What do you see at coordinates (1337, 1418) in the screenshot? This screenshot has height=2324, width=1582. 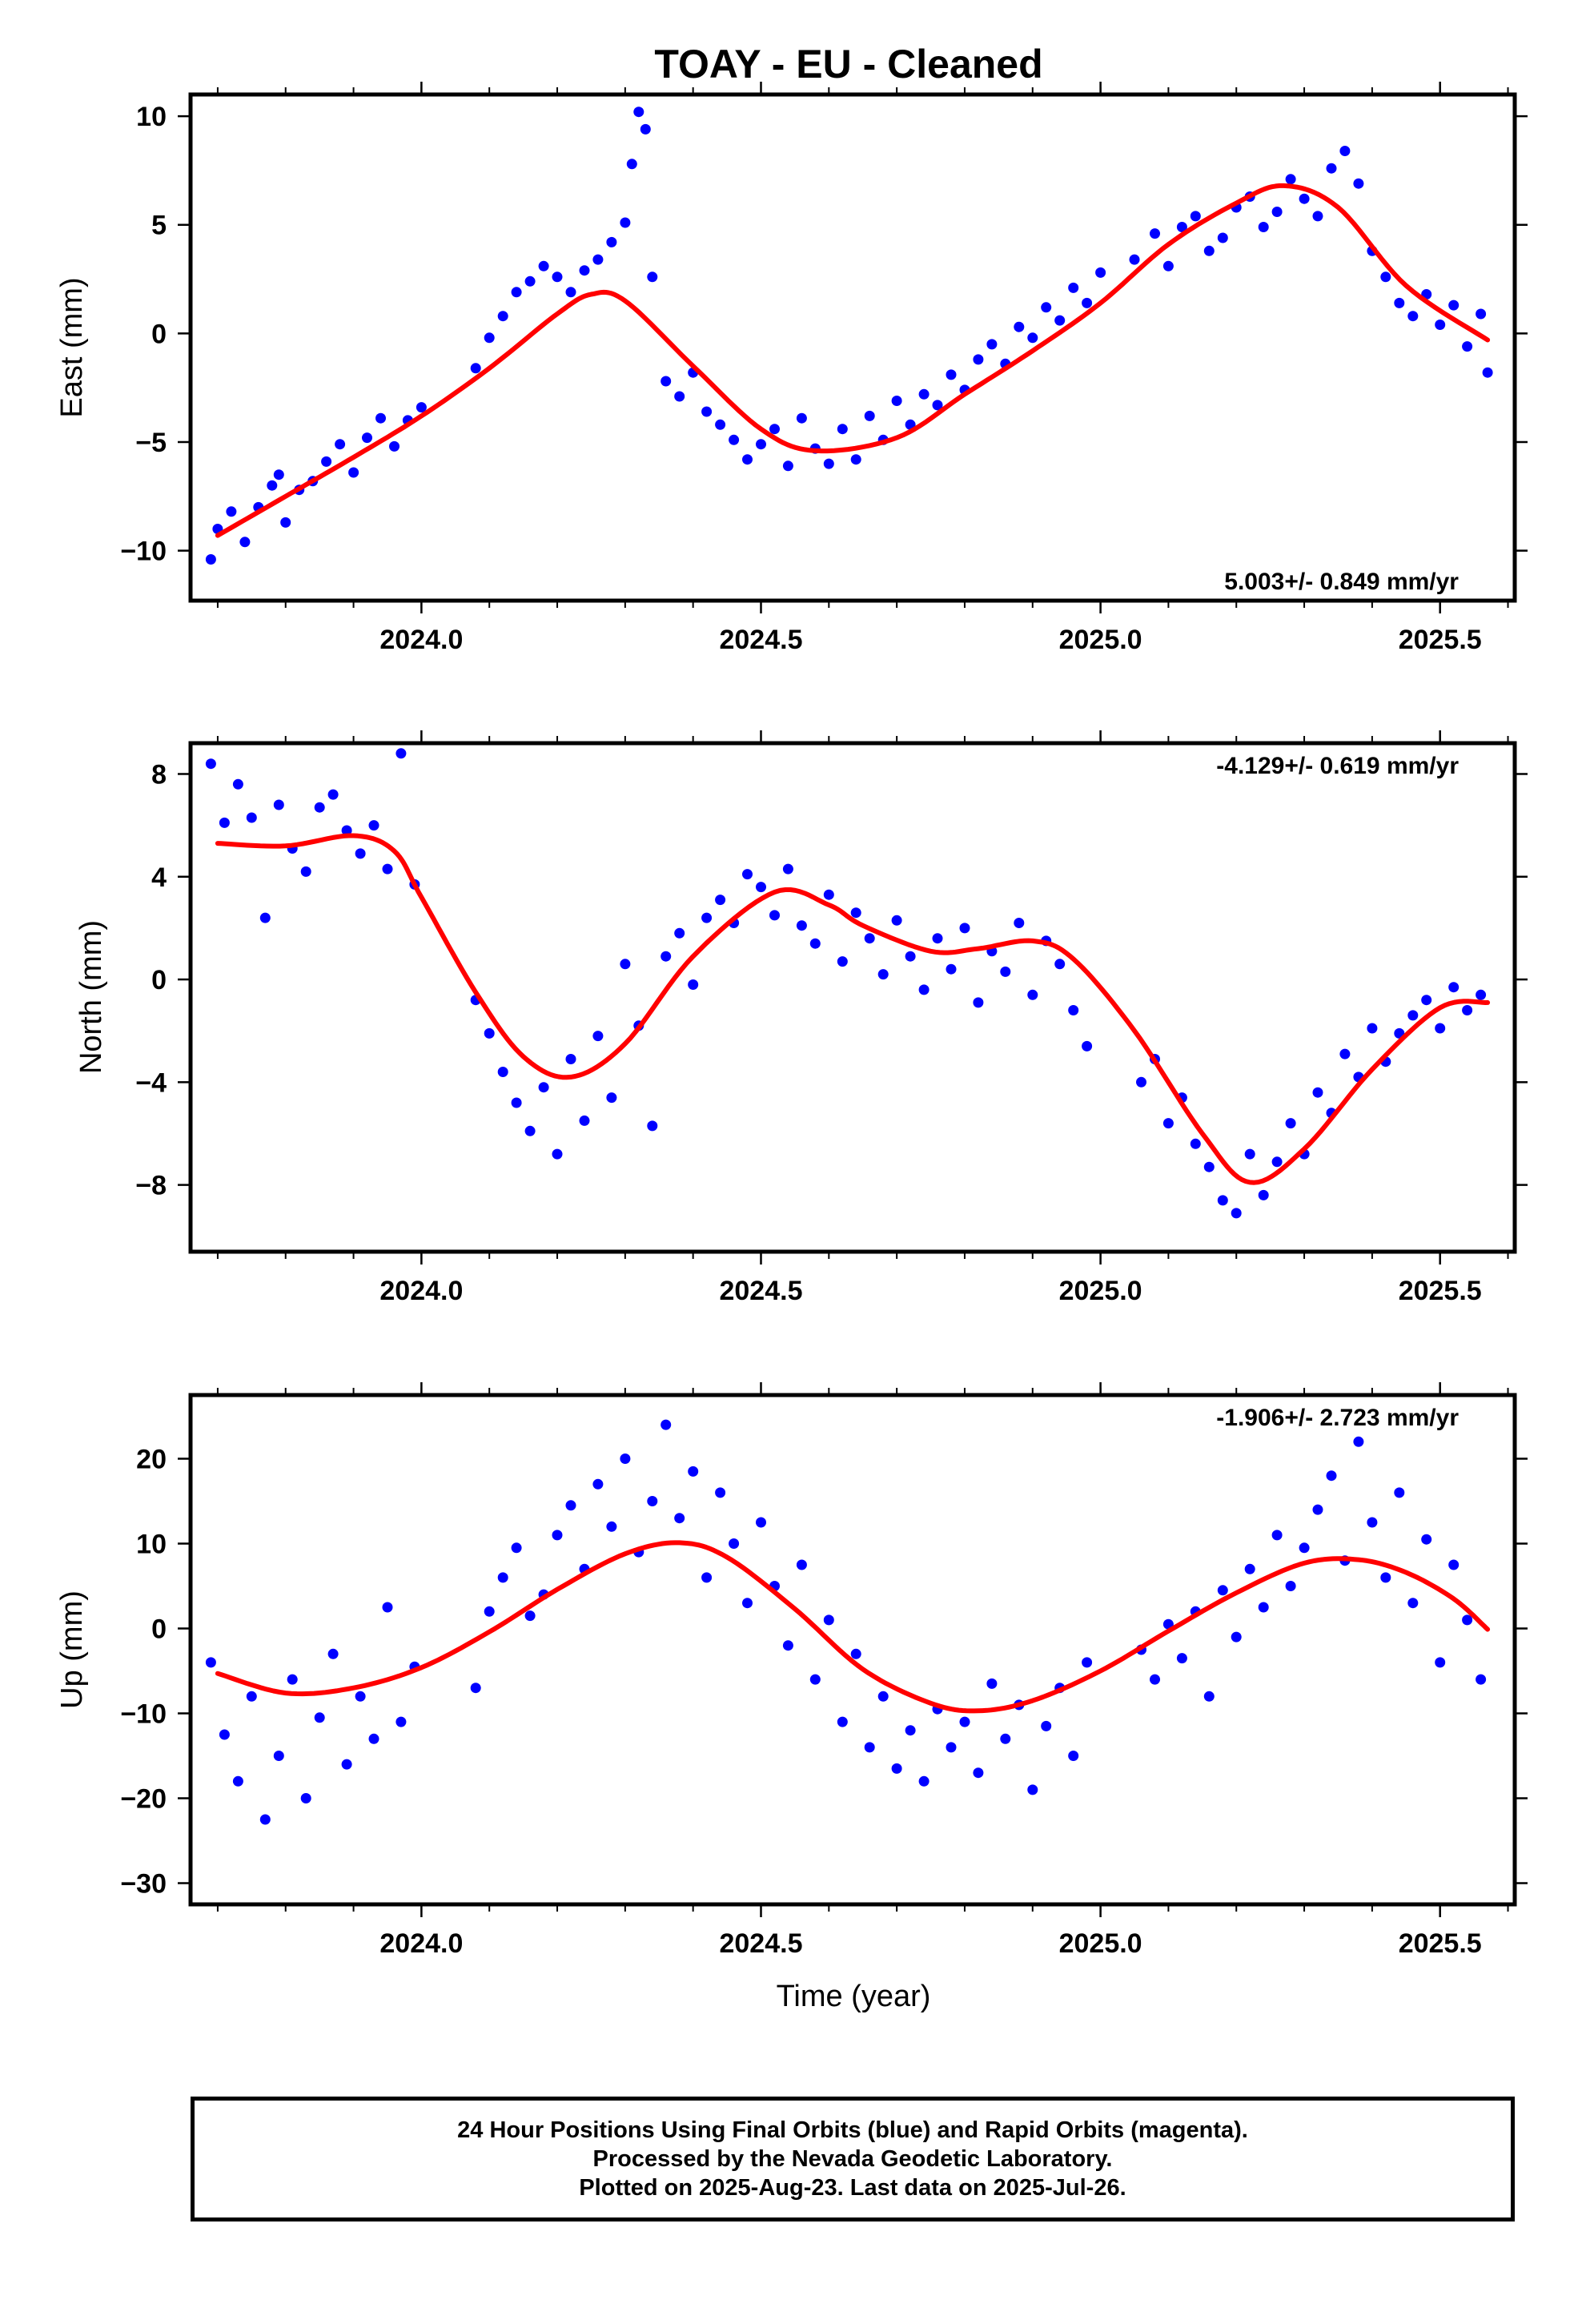 I see `up-rate-label: -1.906+/- 2.723 mm/yr` at bounding box center [1337, 1418].